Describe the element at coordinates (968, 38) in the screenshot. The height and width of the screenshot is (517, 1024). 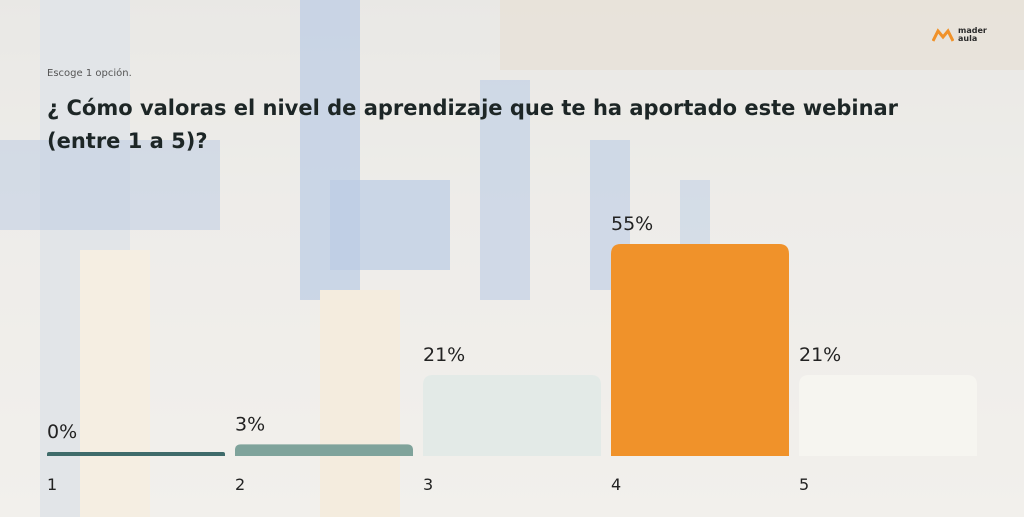
I see `logo-text: aula` at that location.